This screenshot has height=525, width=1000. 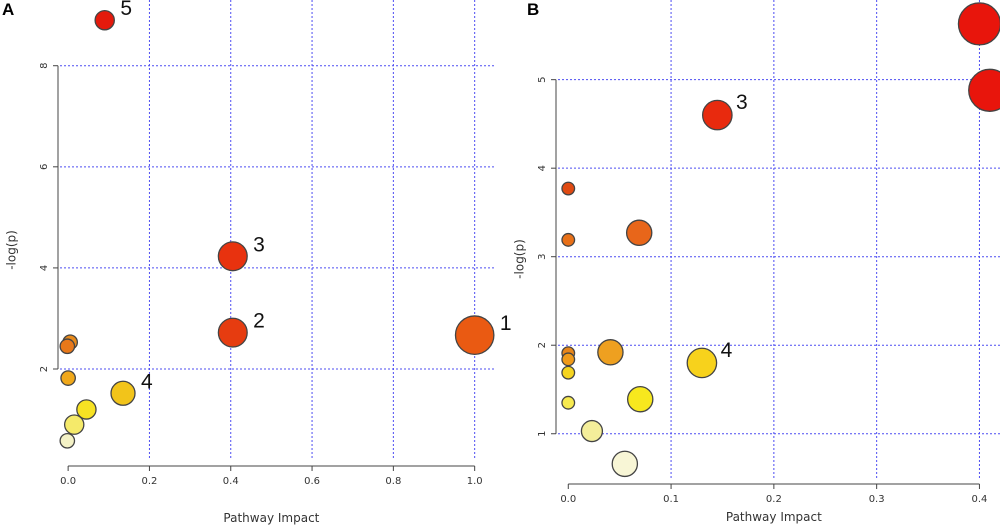 I want to click on panel-b-x-tick-label: 0.2, so click(x=774, y=499).